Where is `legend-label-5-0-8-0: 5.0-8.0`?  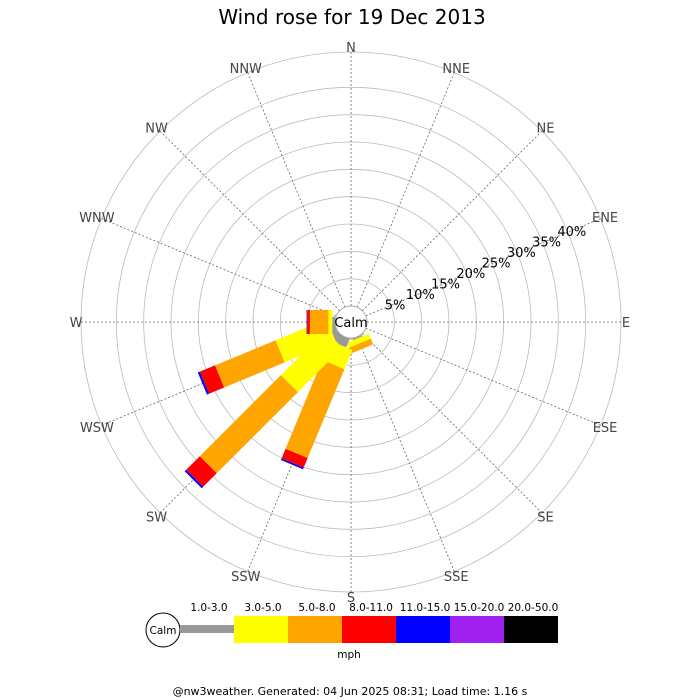
legend-label-5-0-8-0: 5.0-8.0 is located at coordinates (316, 608).